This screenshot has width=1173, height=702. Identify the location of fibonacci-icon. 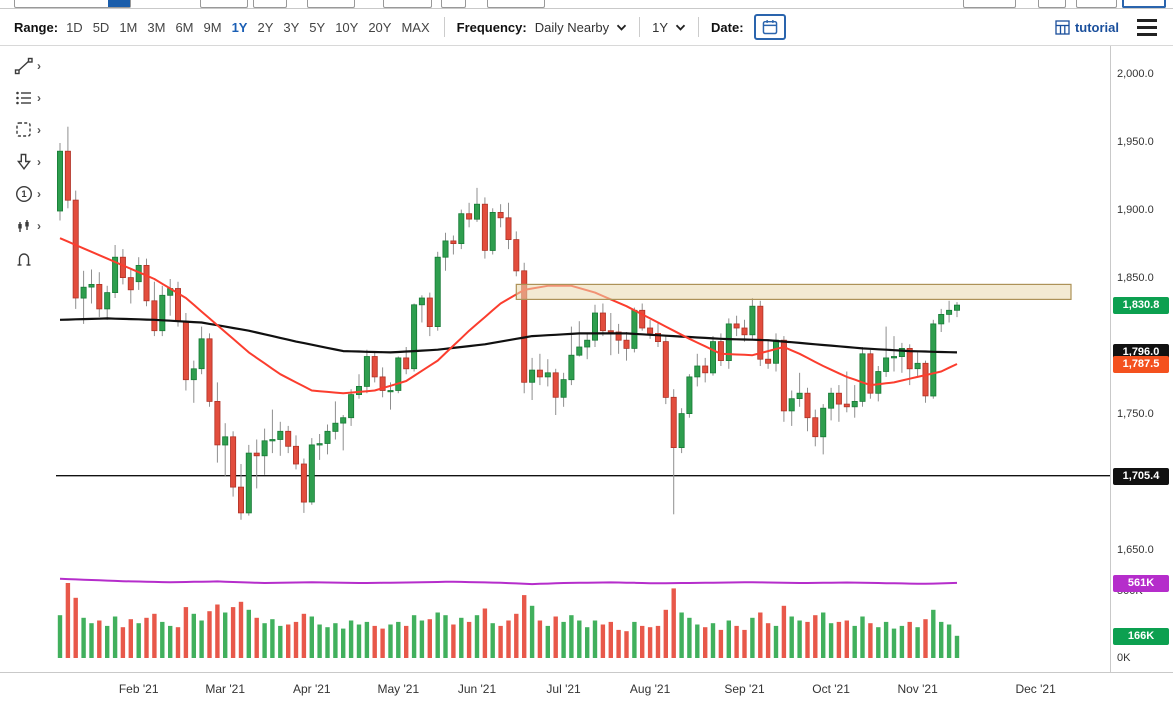
(23, 98).